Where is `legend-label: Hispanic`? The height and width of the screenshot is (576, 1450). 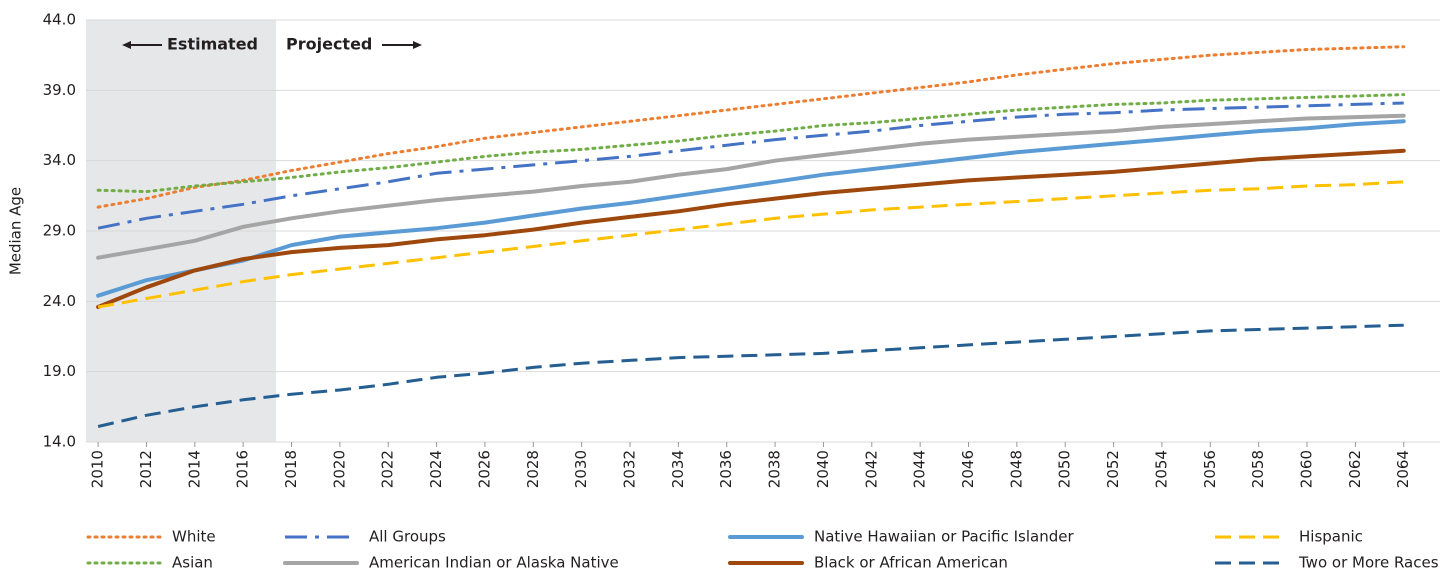 legend-label: Hispanic is located at coordinates (1331, 537).